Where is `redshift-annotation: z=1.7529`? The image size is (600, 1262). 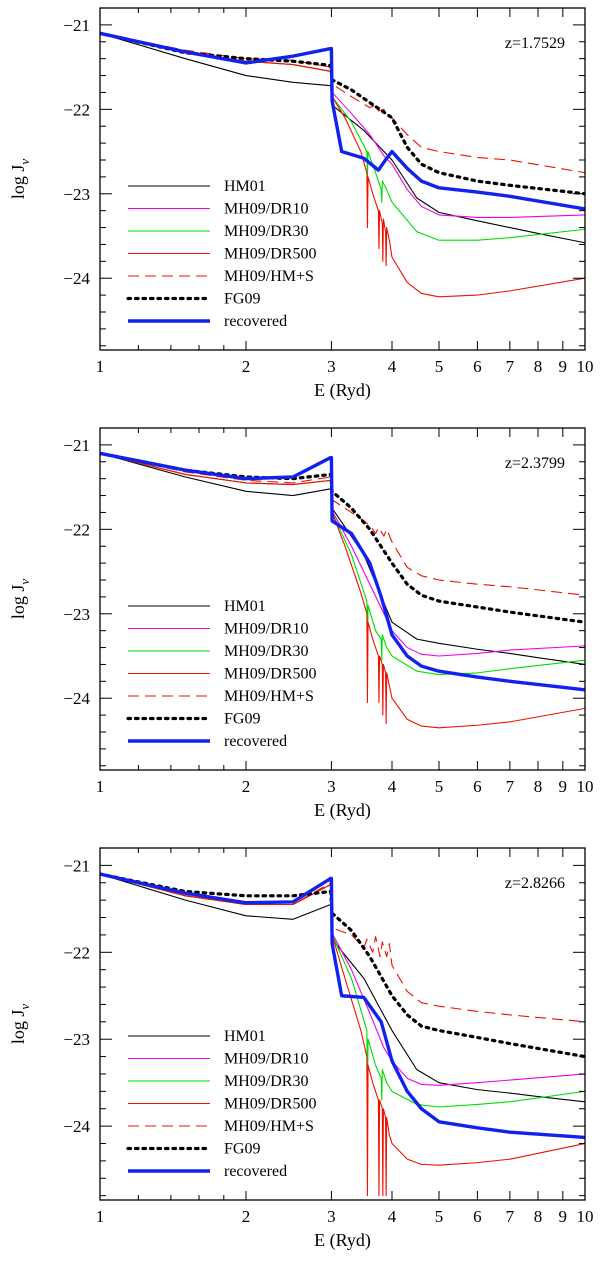
redshift-annotation: z=1.7529 is located at coordinates (535, 43).